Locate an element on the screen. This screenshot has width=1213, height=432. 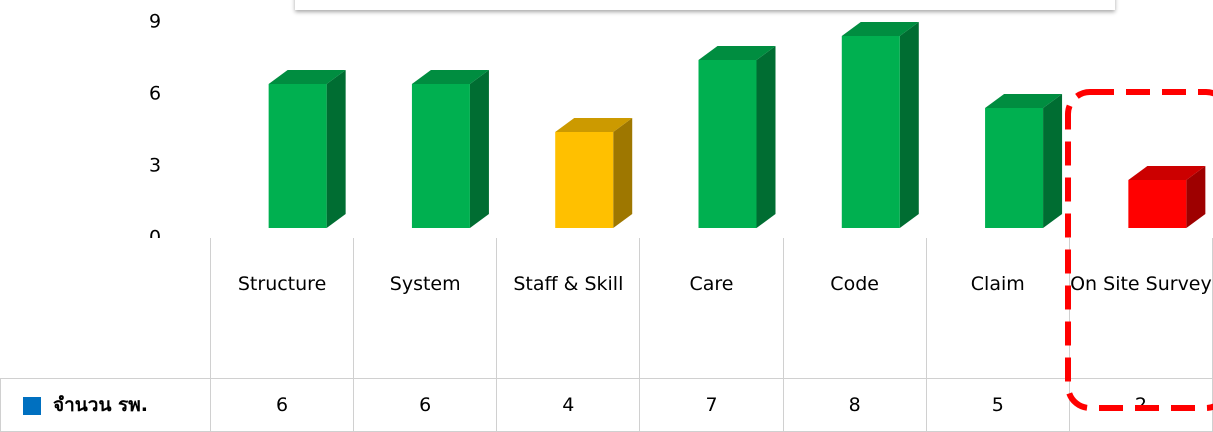
y-tick-label: 6 is located at coordinates (155, 94).